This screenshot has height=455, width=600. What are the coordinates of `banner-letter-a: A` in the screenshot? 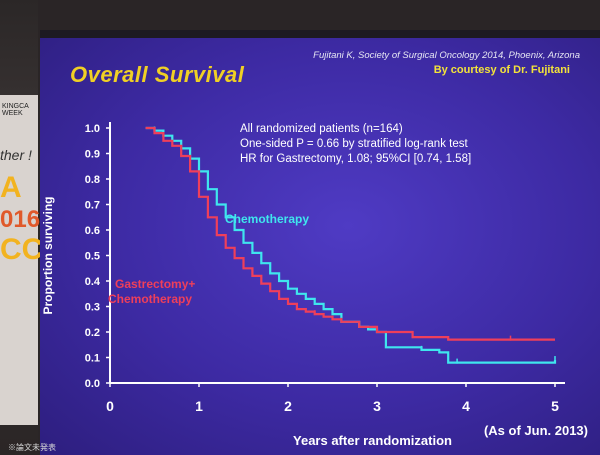 It's located at (11, 187).